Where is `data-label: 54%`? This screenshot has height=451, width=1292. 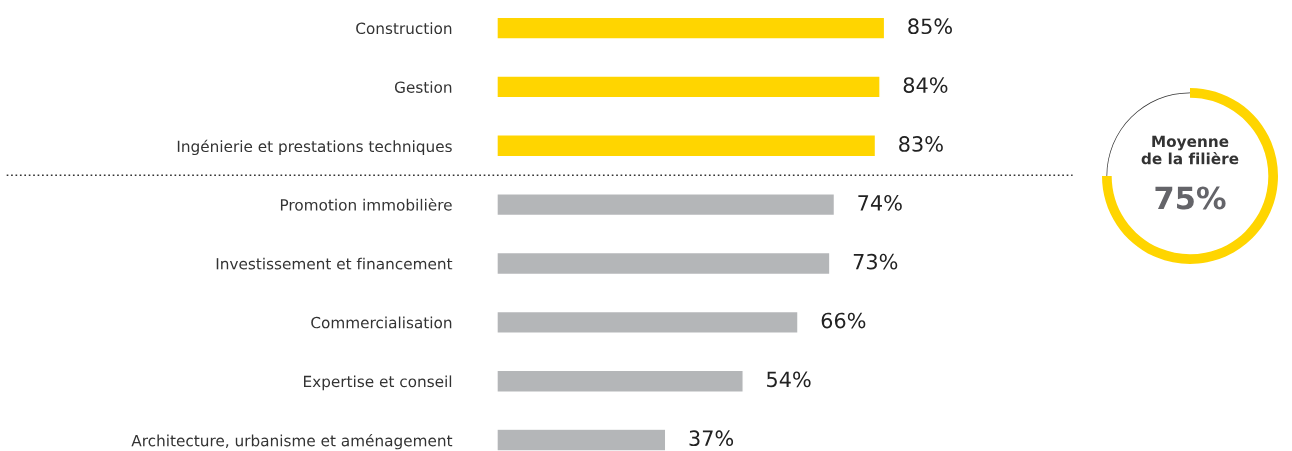 data-label: 54% is located at coordinates (789, 379).